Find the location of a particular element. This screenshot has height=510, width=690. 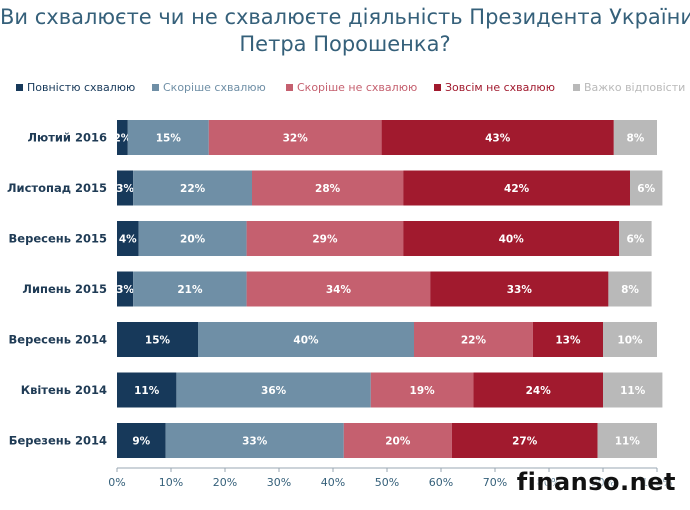

category-label: Листопад 2015 is located at coordinates (57, 188).